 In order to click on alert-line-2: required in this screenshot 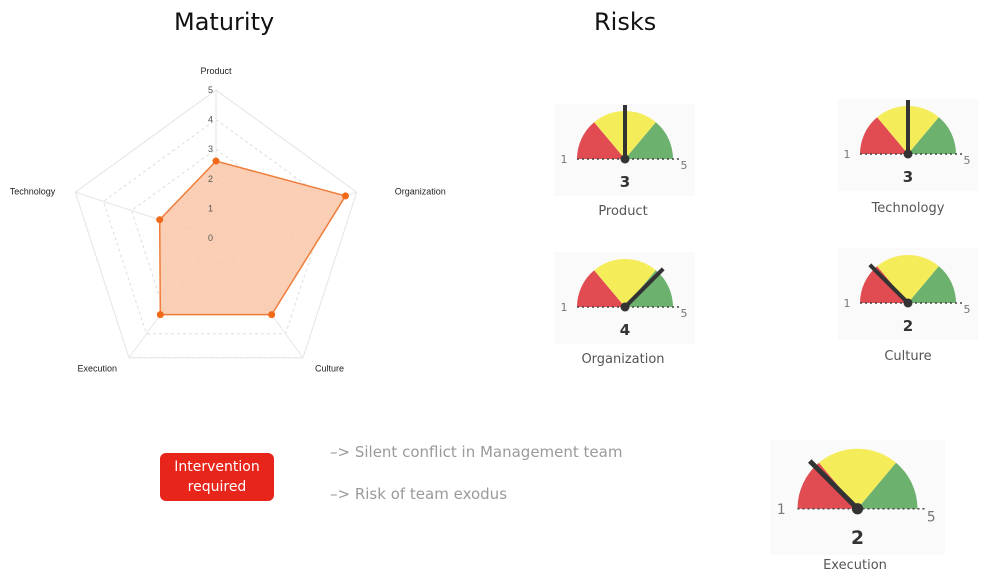, I will do `click(217, 487)`.